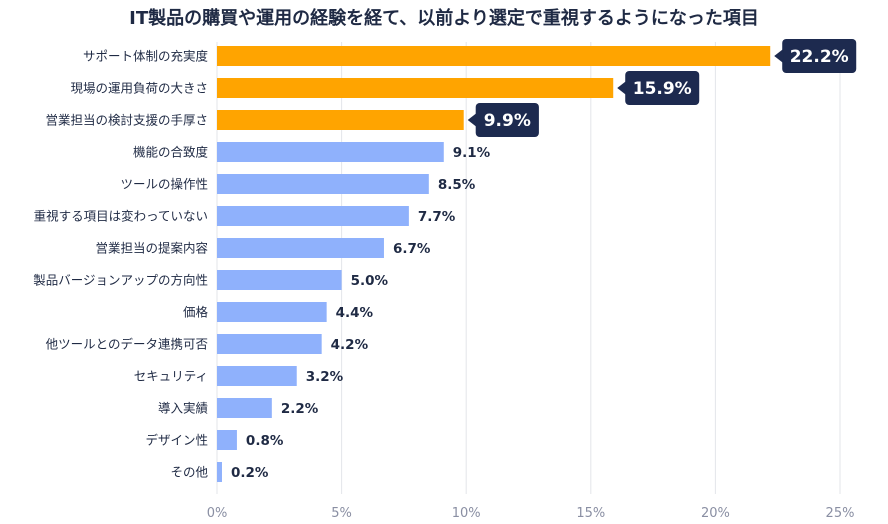  What do you see at coordinates (139, 88) in the screenshot?
I see `category-label: 現場の運用負荷の大きさ` at bounding box center [139, 88].